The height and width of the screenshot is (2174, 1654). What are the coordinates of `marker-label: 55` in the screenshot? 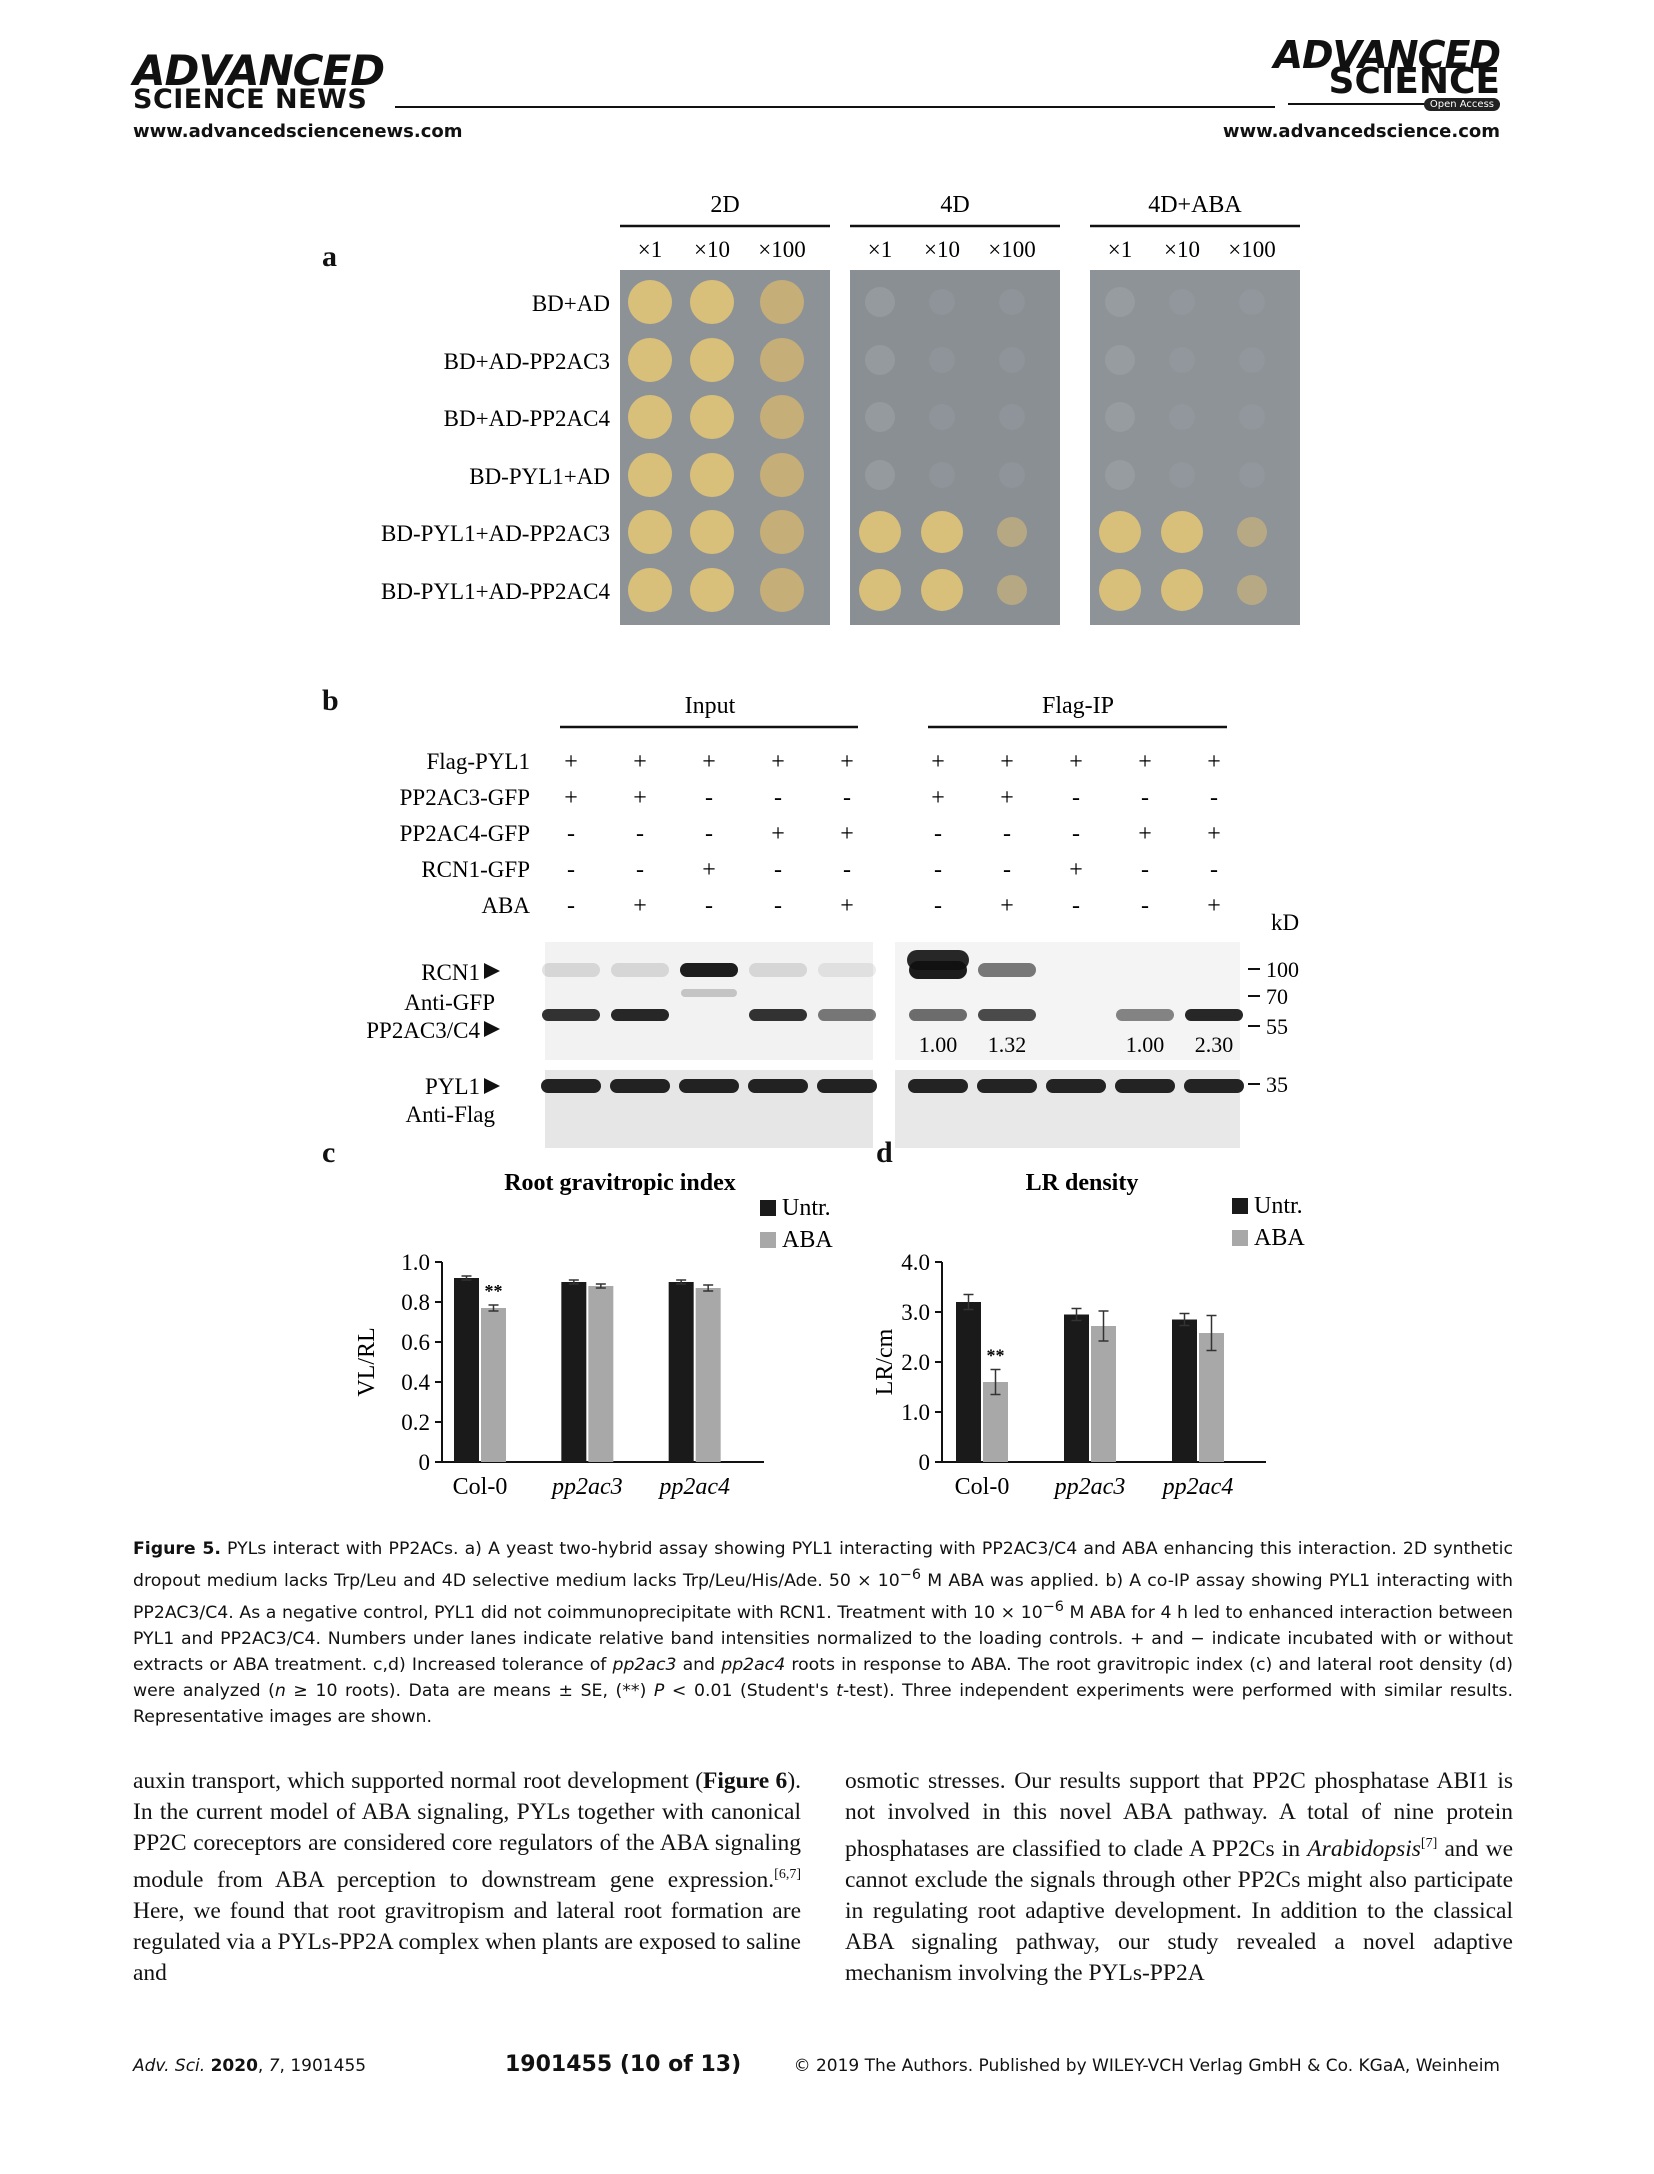 It's located at (1277, 1026).